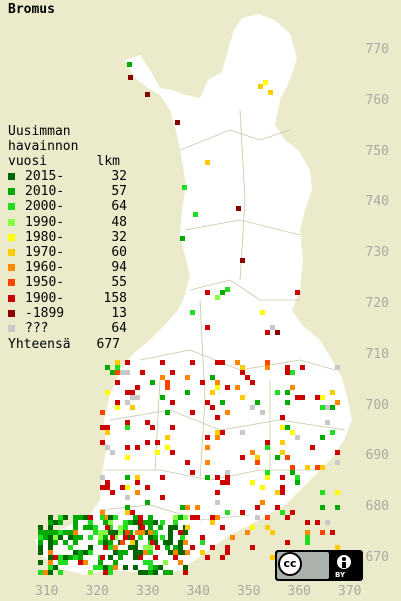  I want to click on y-axis-label: 740, so click(377, 202).